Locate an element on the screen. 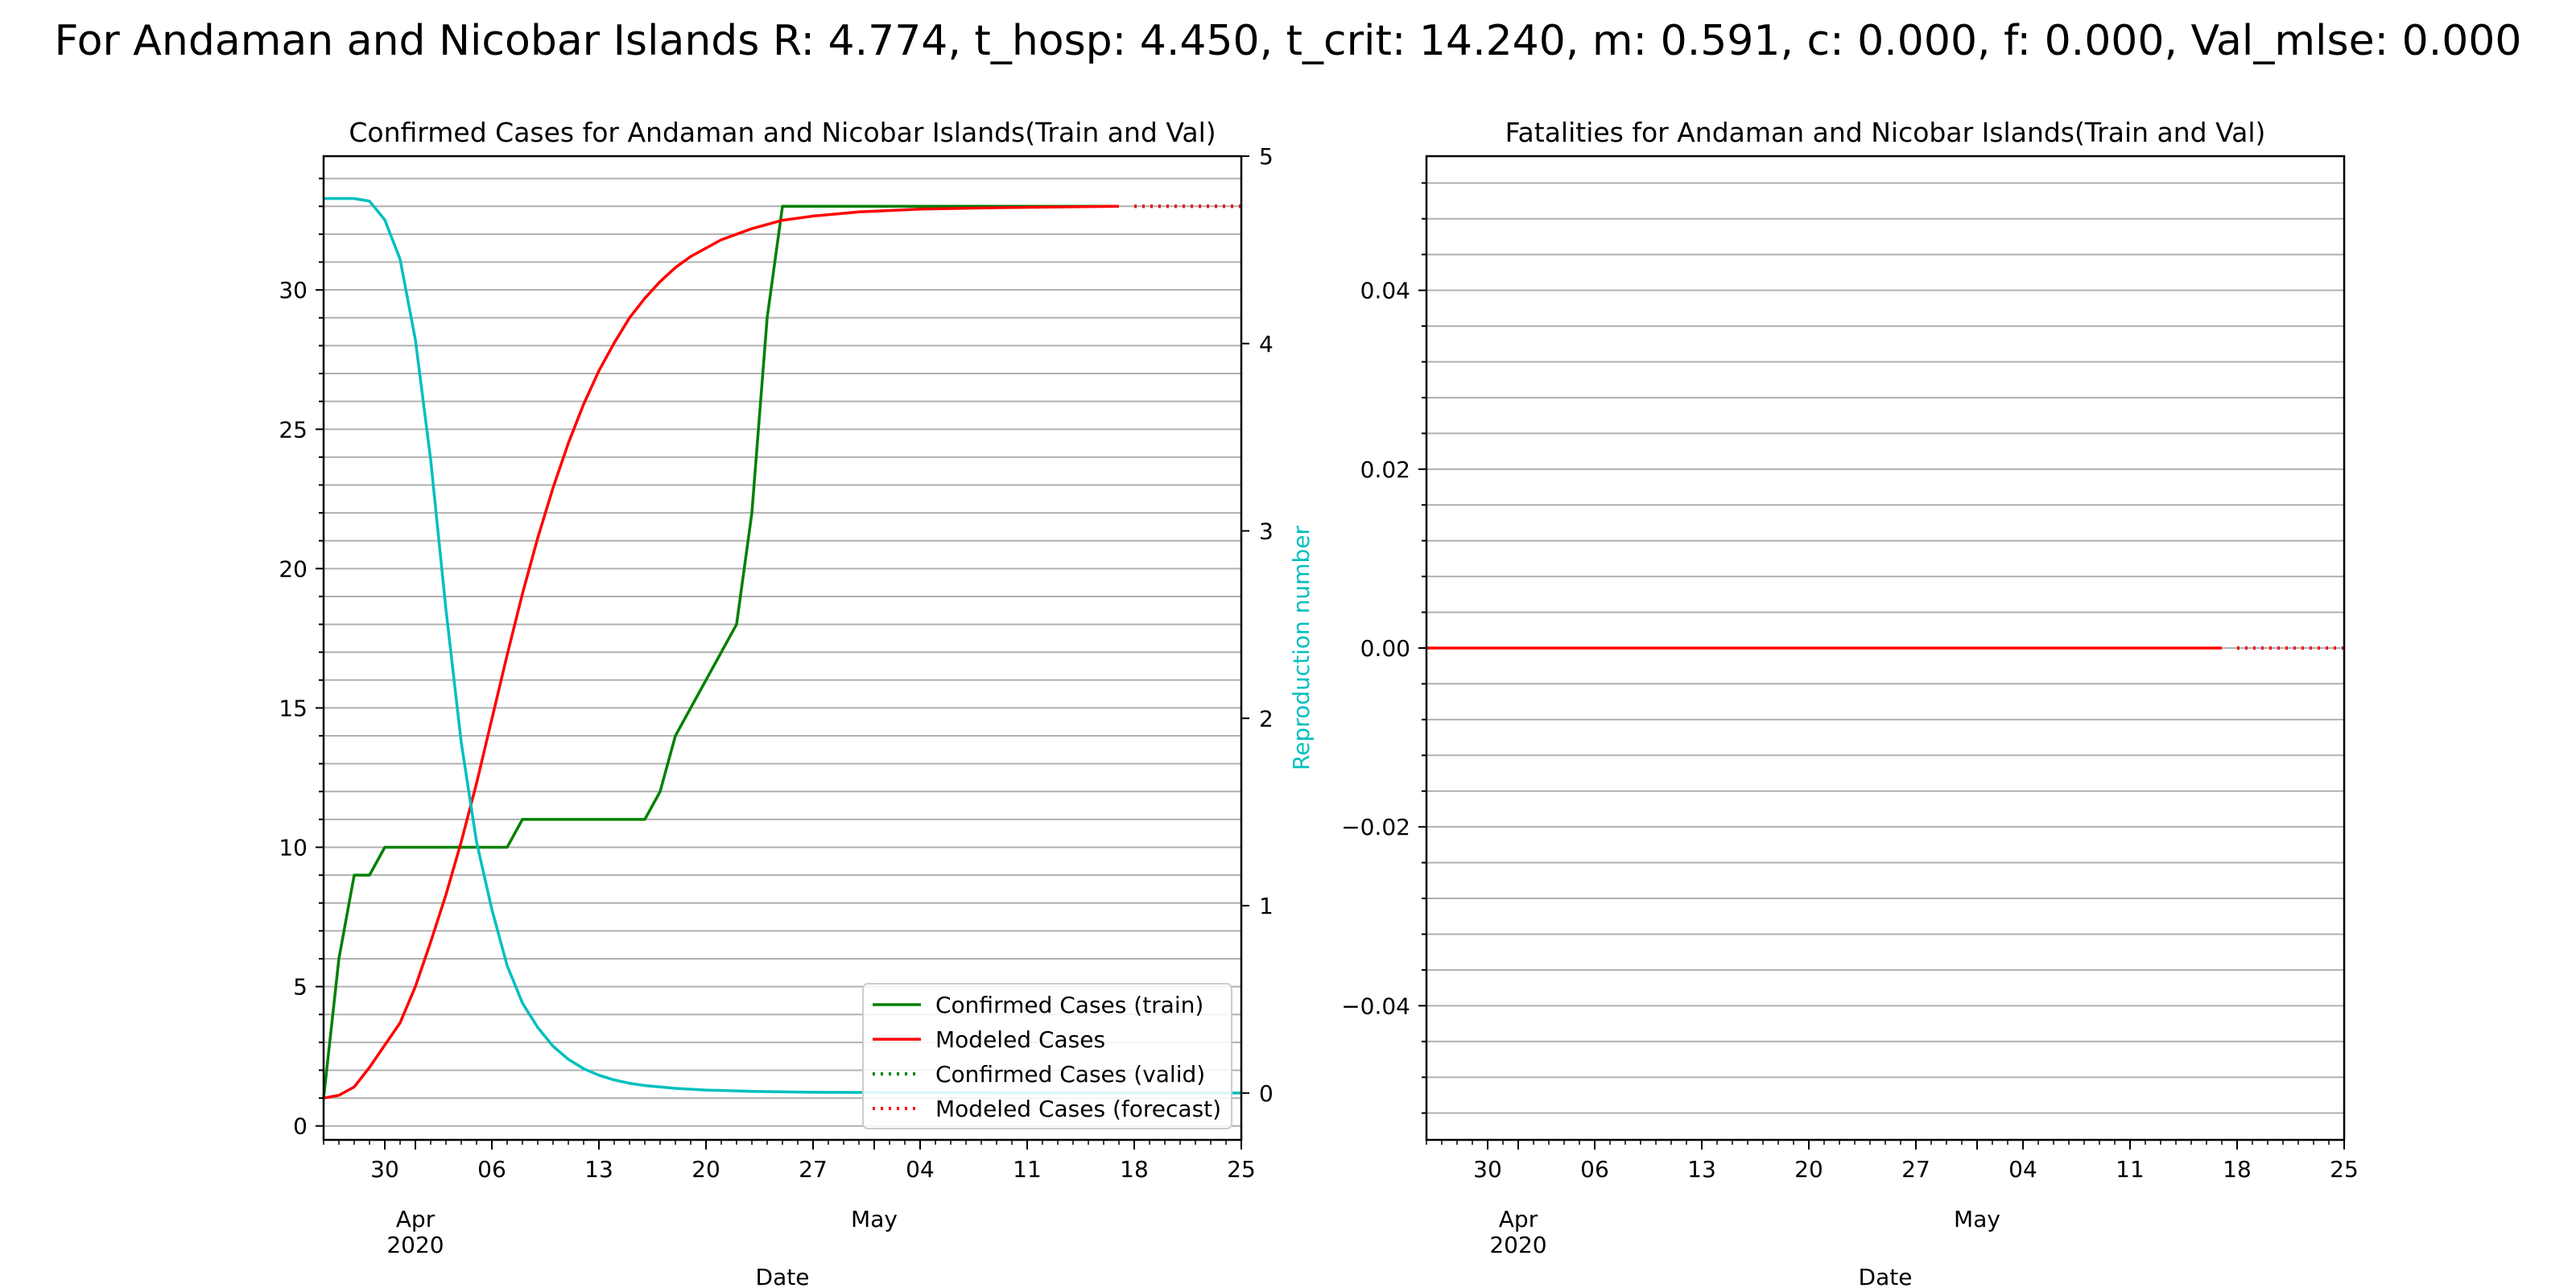 The height and width of the screenshot is (1288, 2576). y-tick-label: 0 is located at coordinates (300, 1126).